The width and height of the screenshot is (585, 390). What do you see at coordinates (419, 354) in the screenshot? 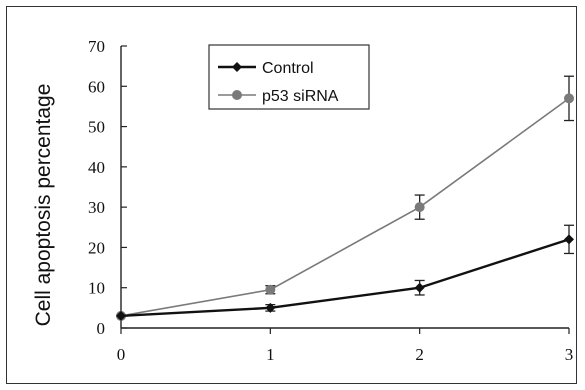
I see `x-tick-label: 2` at bounding box center [419, 354].